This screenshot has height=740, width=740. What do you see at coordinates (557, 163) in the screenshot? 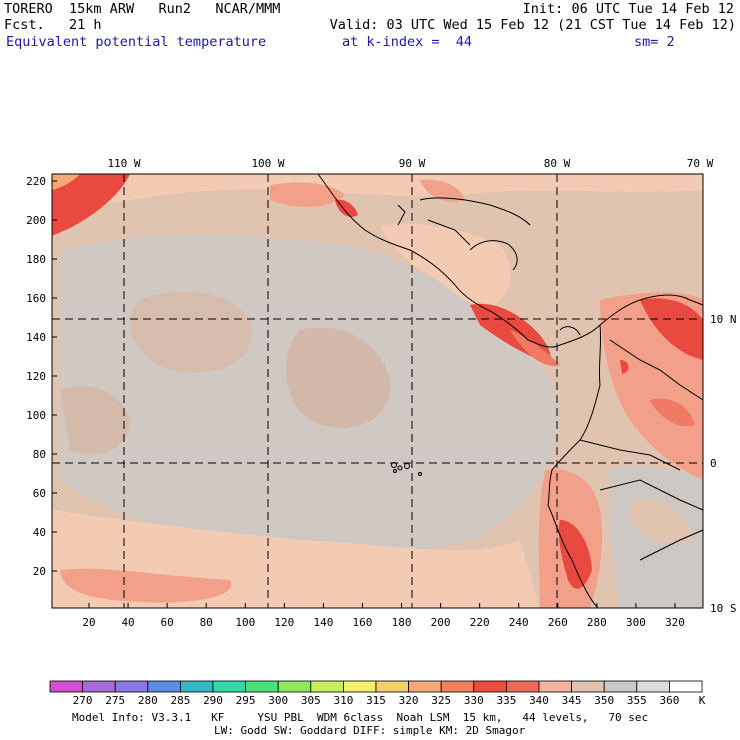
I see `lon-label-80w: 80 W` at bounding box center [557, 163].